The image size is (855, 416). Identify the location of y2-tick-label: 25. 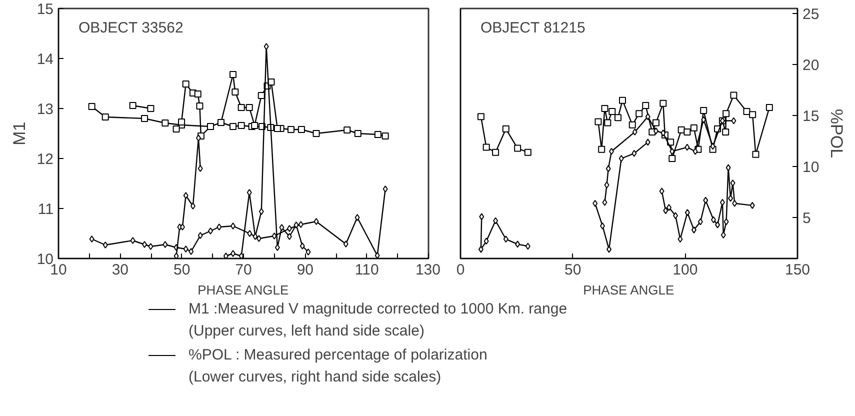
(811, 15).